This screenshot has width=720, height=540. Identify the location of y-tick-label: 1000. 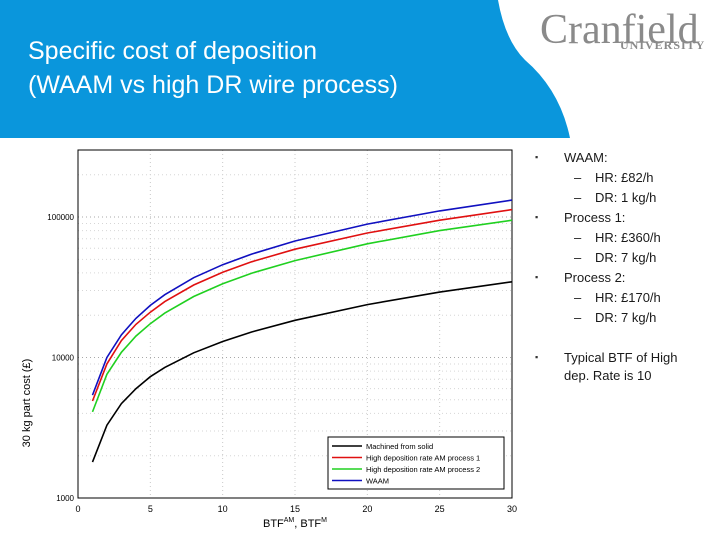
(65, 498).